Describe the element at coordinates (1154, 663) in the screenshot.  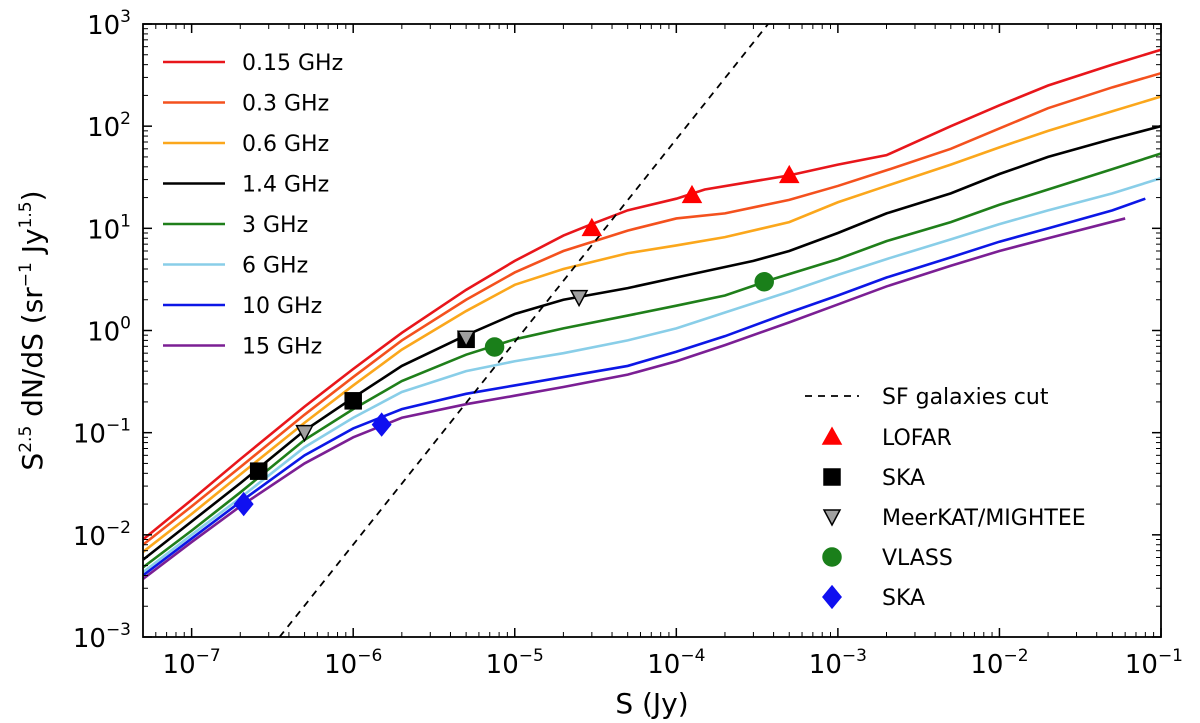
I see `x-tick-label: 10⁻¹` at that location.